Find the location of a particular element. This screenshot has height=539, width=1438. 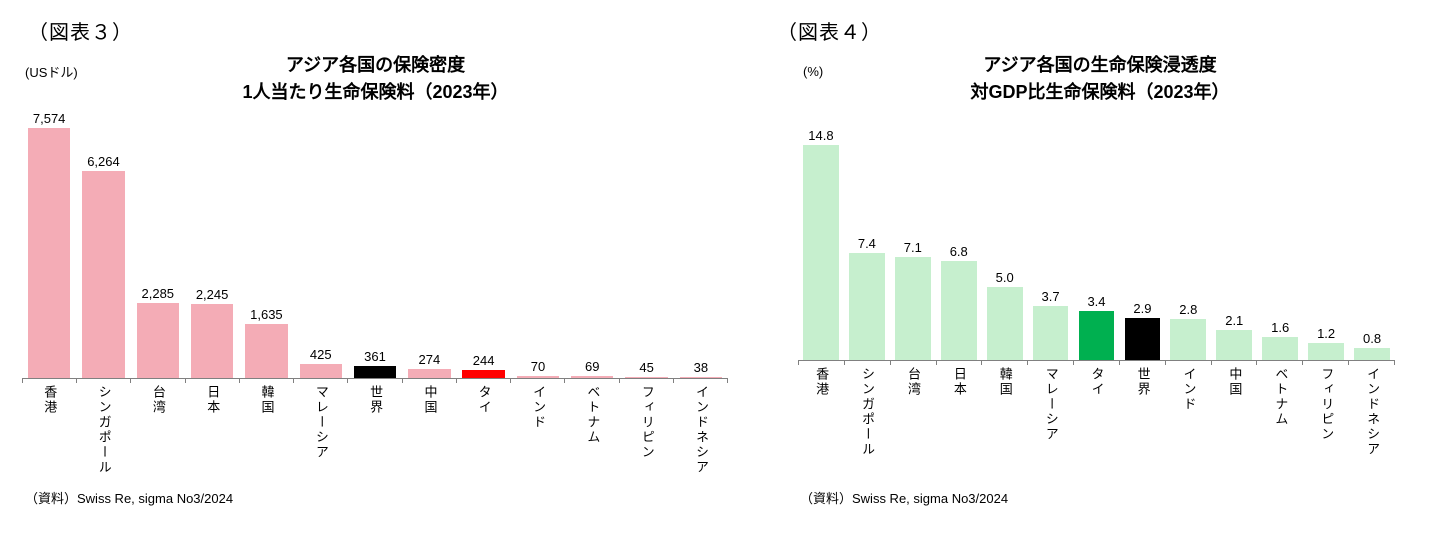

category-label-text: マレーシア is located at coordinates (1051, 404).